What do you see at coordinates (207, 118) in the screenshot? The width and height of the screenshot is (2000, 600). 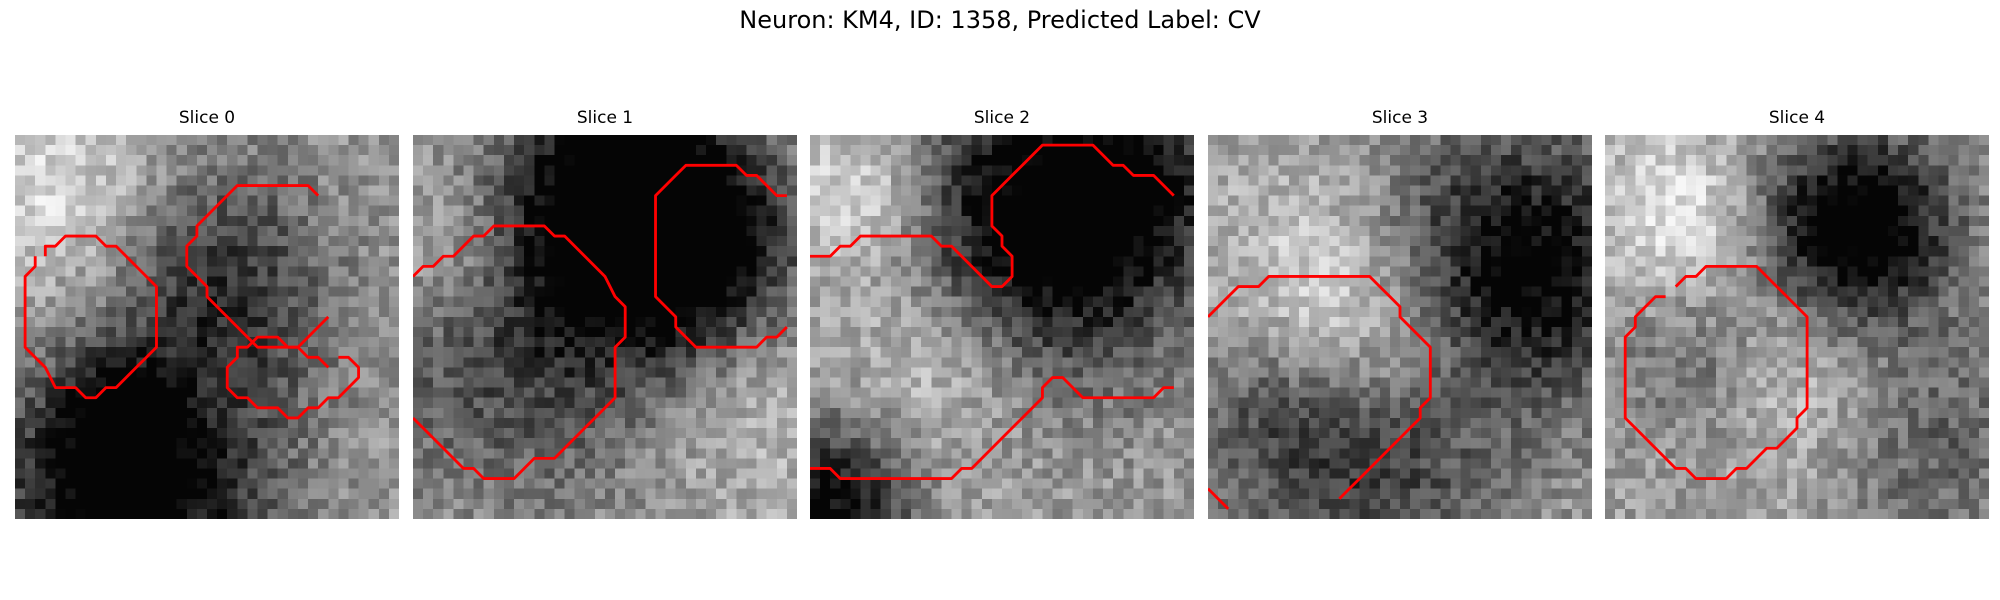 I see `panel-title: Slice 0` at bounding box center [207, 118].